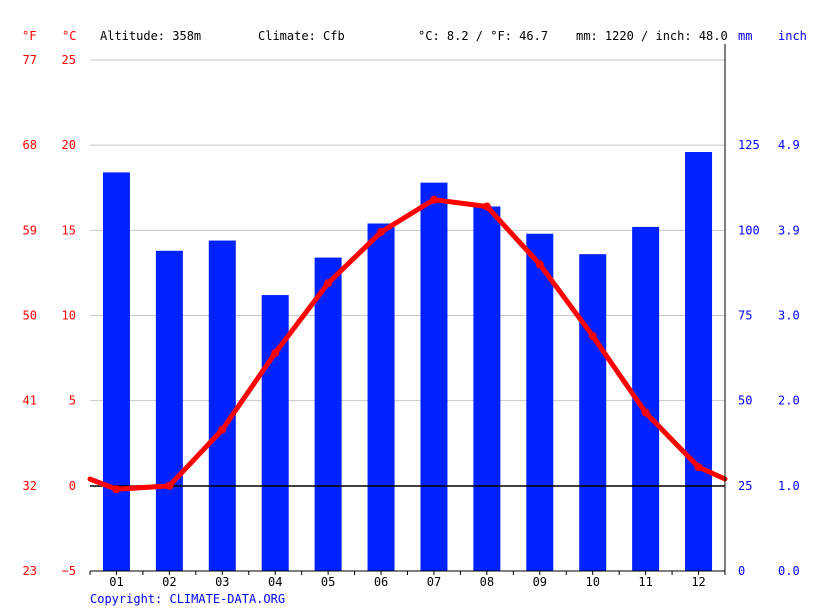 The height and width of the screenshot is (611, 815). What do you see at coordinates (116, 582) in the screenshot?
I see `x-tick-label: 01` at bounding box center [116, 582].